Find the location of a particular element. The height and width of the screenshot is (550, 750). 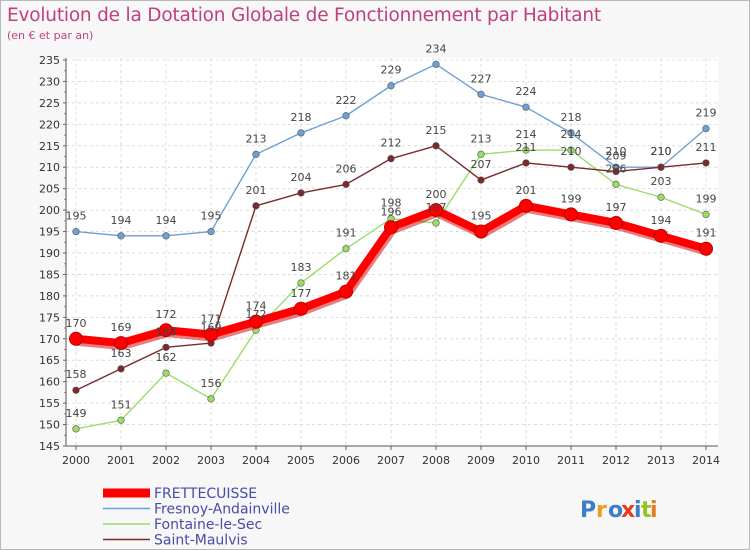

x-tick-label: 2006 is located at coordinates (346, 460).